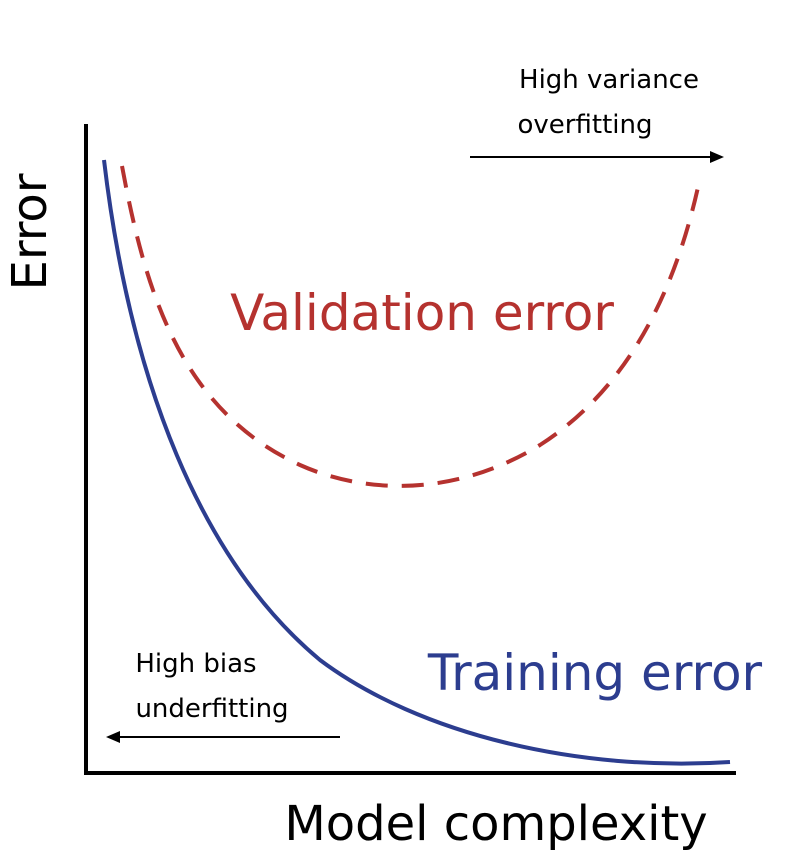 The image size is (790, 868). I want to click on right-arrow-icon, so click(597, 157).